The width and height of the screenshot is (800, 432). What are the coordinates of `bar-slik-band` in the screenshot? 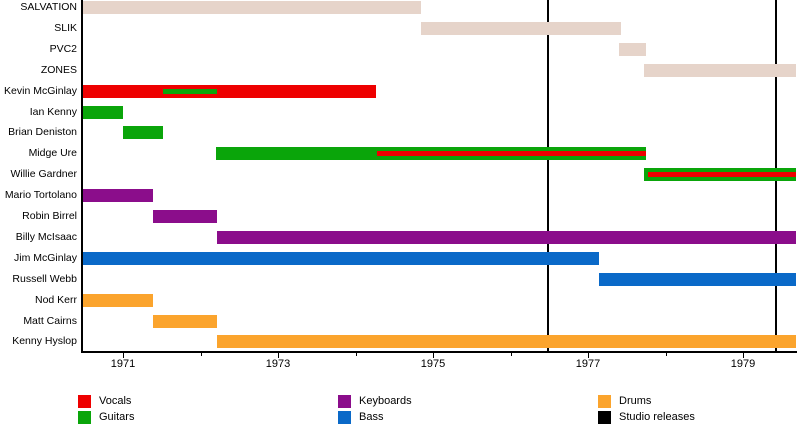 It's located at (521, 28).